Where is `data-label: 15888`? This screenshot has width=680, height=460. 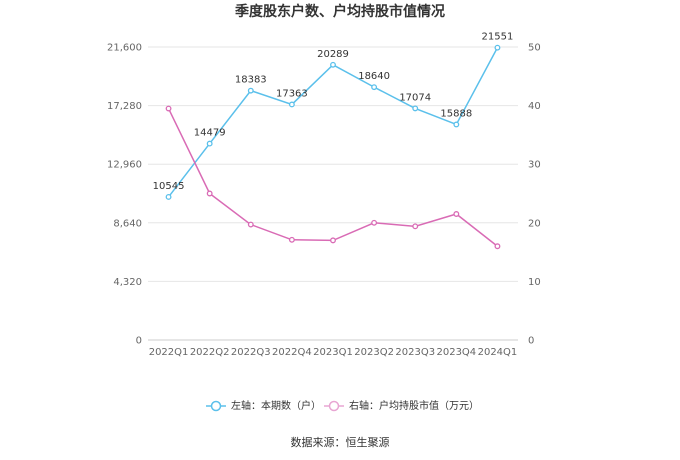 data-label: 15888 is located at coordinates (456, 113).